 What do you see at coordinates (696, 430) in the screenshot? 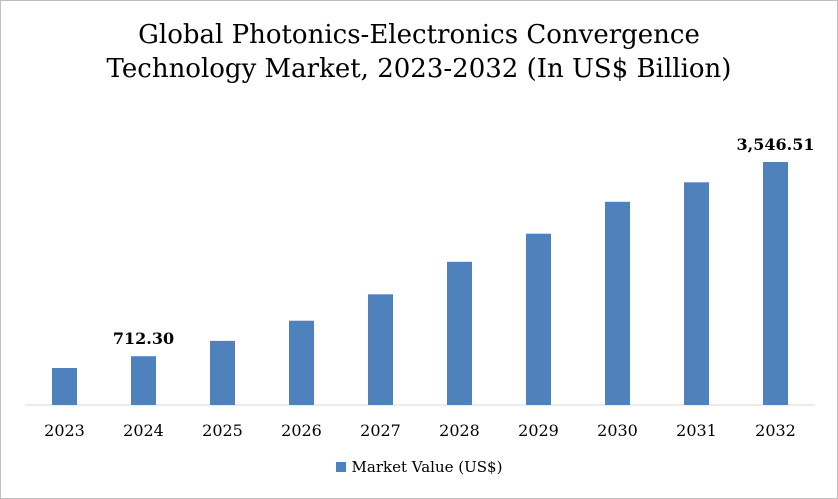
I see `x-tick-label-2031: 2031` at bounding box center [696, 430].